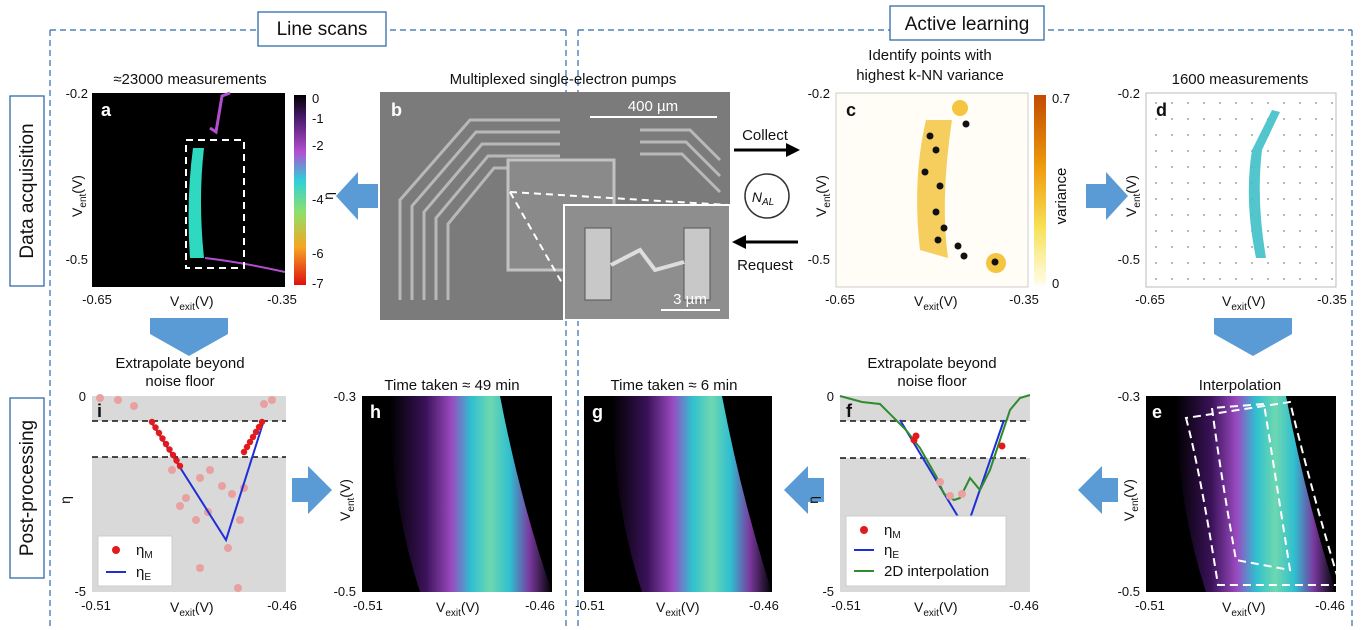 Image resolution: width=1362 pixels, height=630 pixels. I want to click on panel-i-legend-m: ηM, so click(144, 551).